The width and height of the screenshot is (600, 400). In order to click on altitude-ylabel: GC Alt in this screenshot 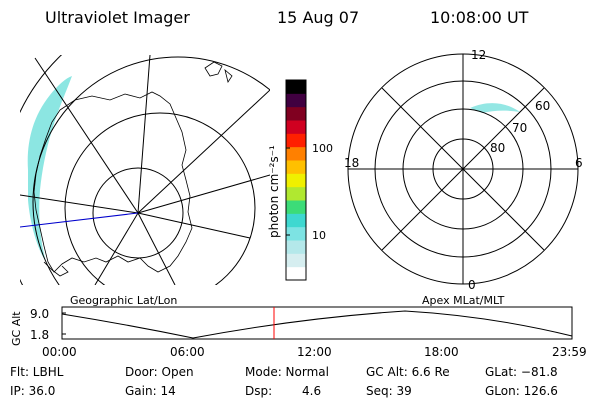, I will do `click(16, 328)`.